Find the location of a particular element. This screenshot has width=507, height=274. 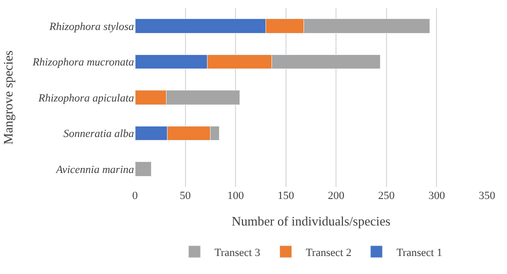

x-tick-label: 150 is located at coordinates (286, 196).